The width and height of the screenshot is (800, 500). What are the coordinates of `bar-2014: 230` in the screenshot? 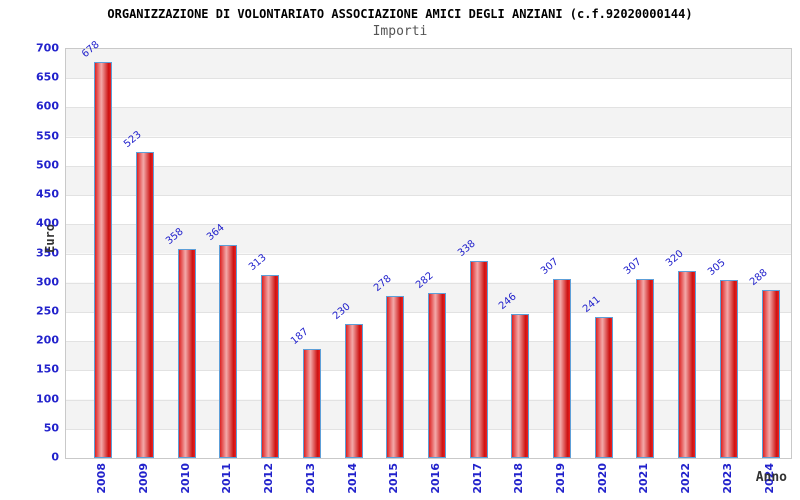 It's located at (346, 379).